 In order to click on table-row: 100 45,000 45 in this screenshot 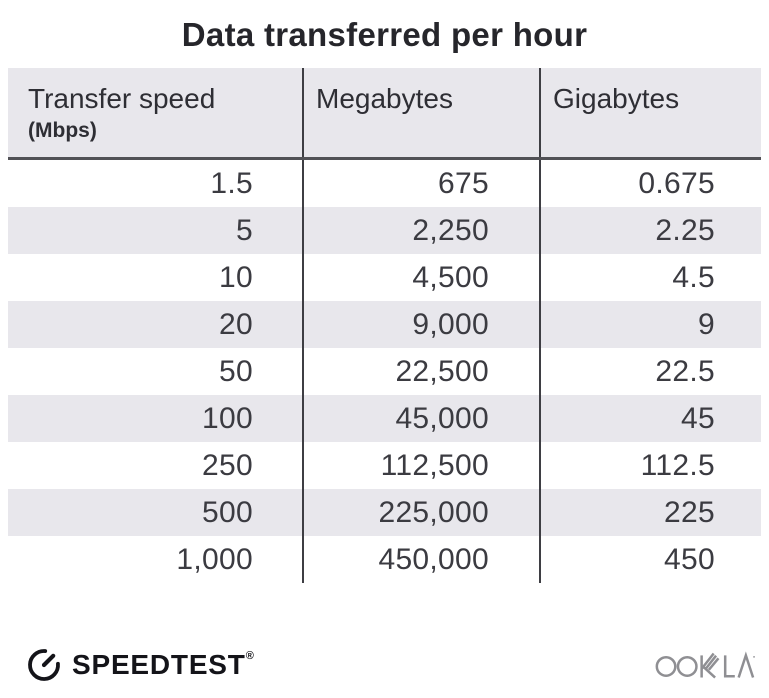, I will do `click(384, 418)`.